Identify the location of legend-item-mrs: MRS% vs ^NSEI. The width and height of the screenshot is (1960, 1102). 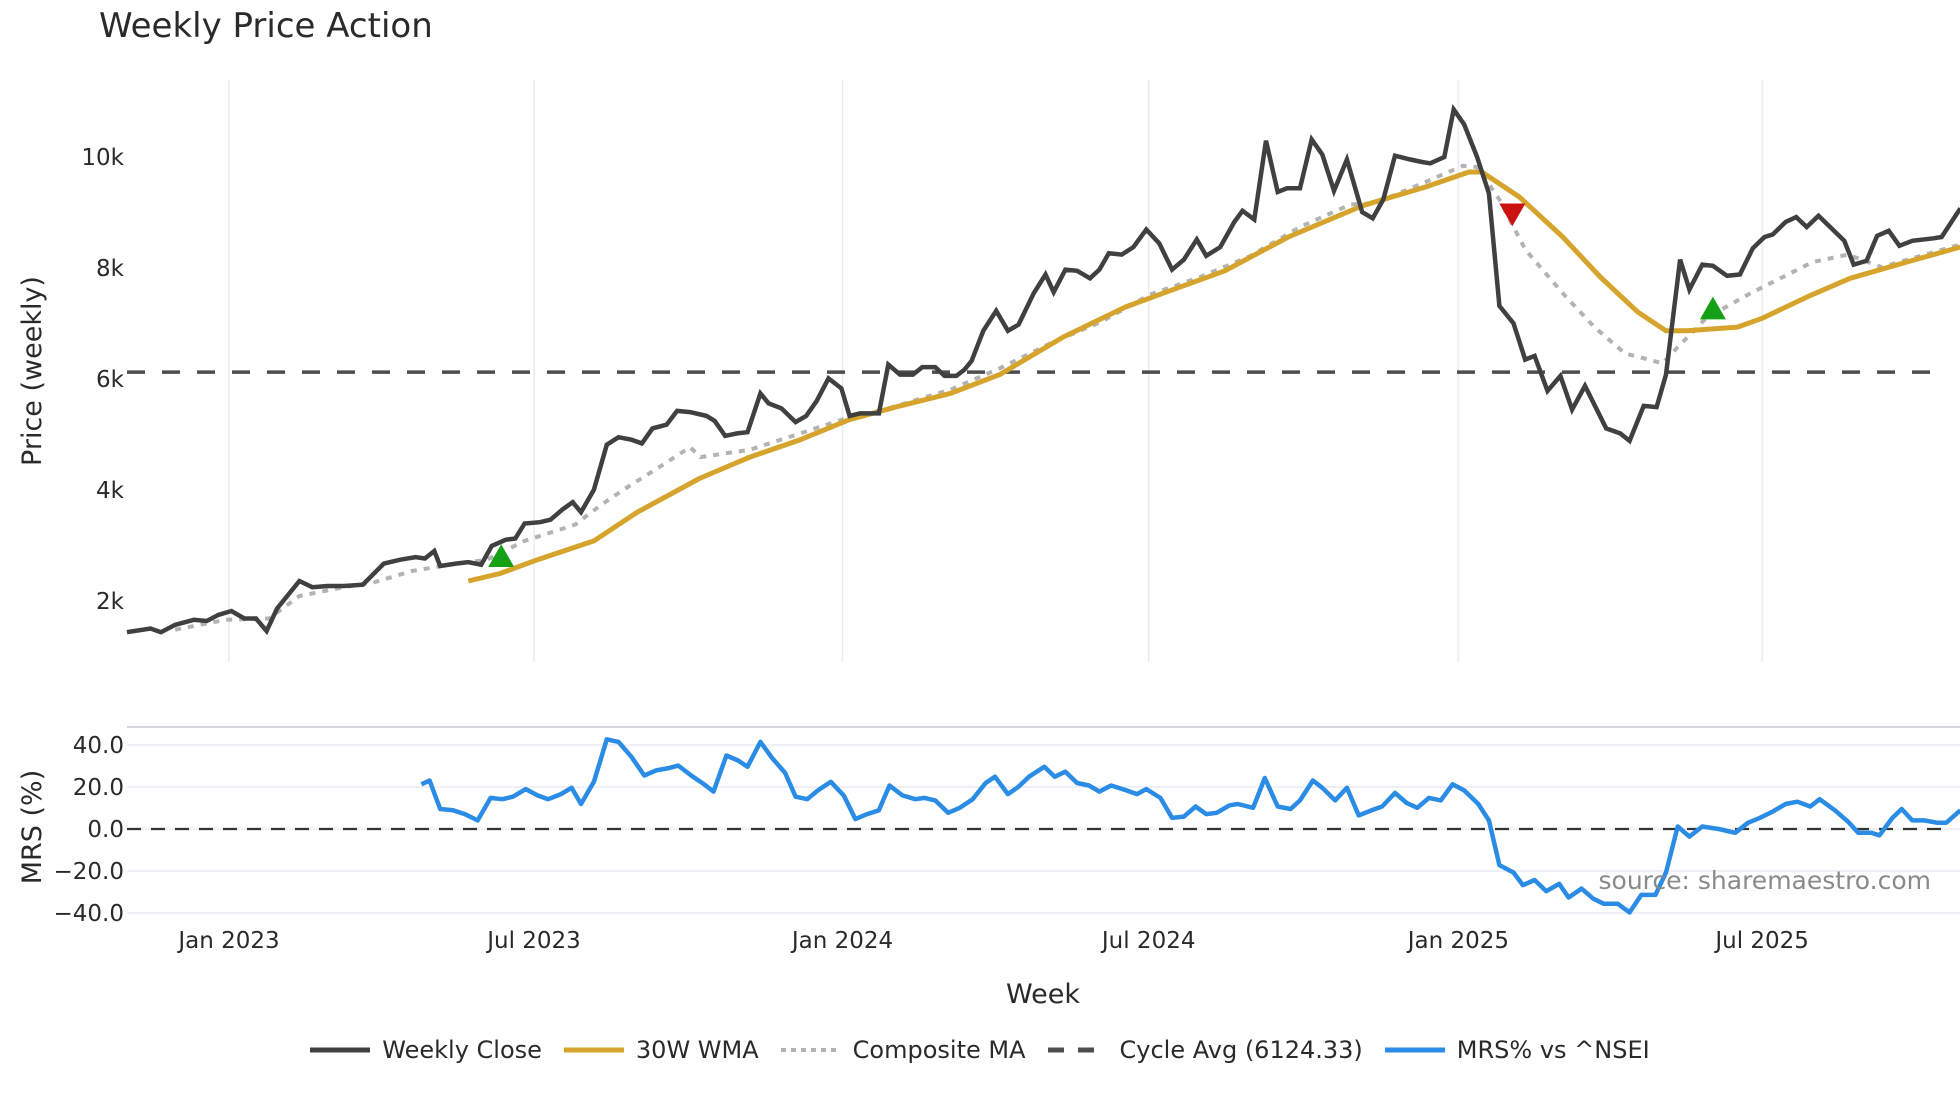
(1517, 1050).